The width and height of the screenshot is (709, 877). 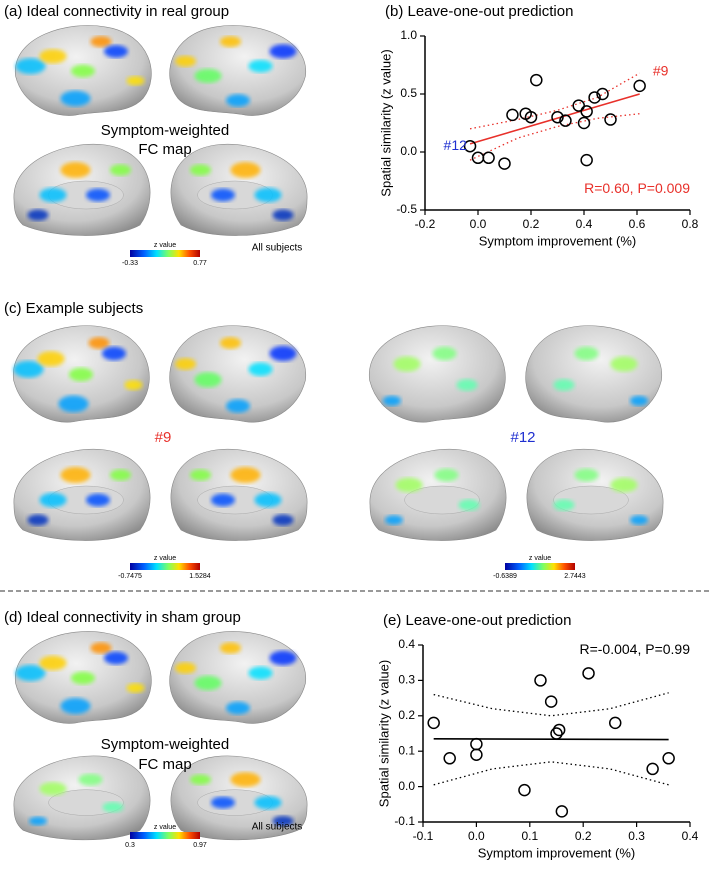 I want to click on panel-label: (d) Ideal connectivity in sham group, so click(x=122, y=617).